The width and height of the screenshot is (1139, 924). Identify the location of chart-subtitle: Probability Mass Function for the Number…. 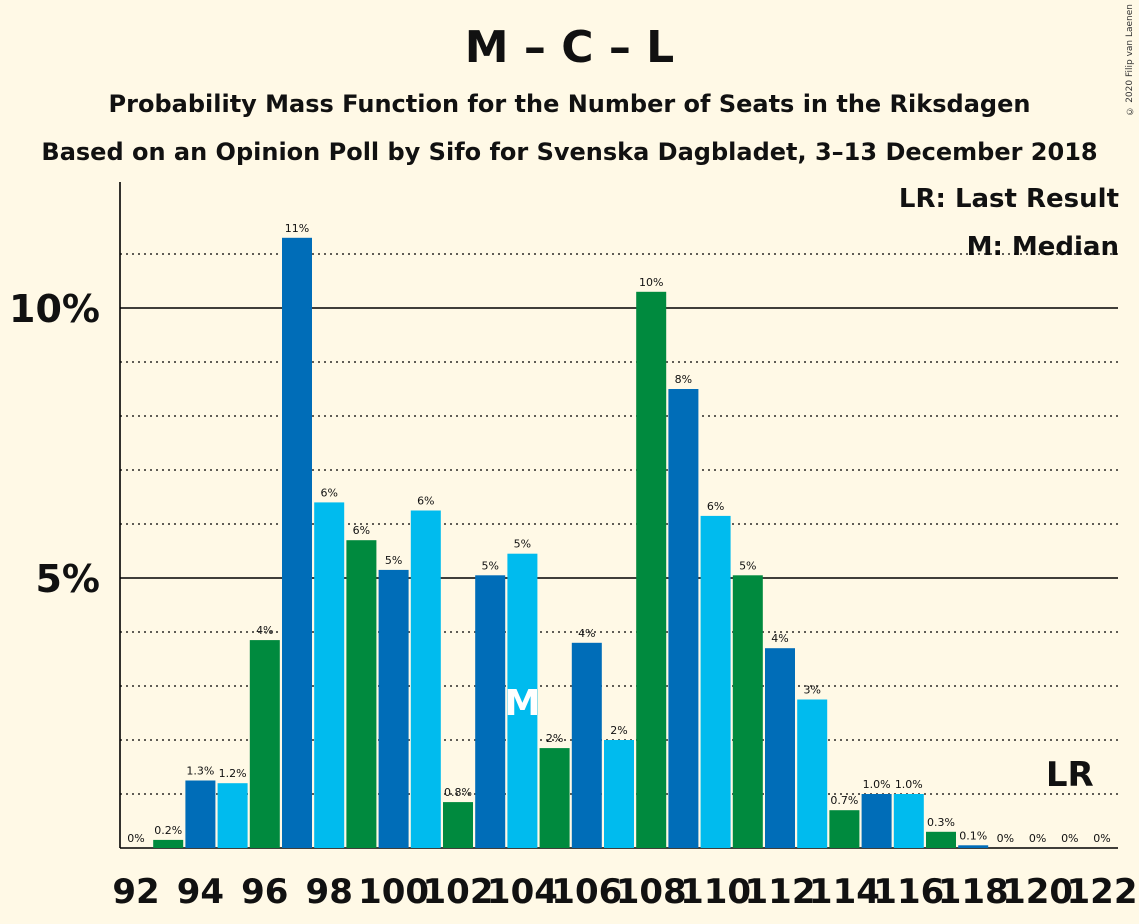
(569, 104).